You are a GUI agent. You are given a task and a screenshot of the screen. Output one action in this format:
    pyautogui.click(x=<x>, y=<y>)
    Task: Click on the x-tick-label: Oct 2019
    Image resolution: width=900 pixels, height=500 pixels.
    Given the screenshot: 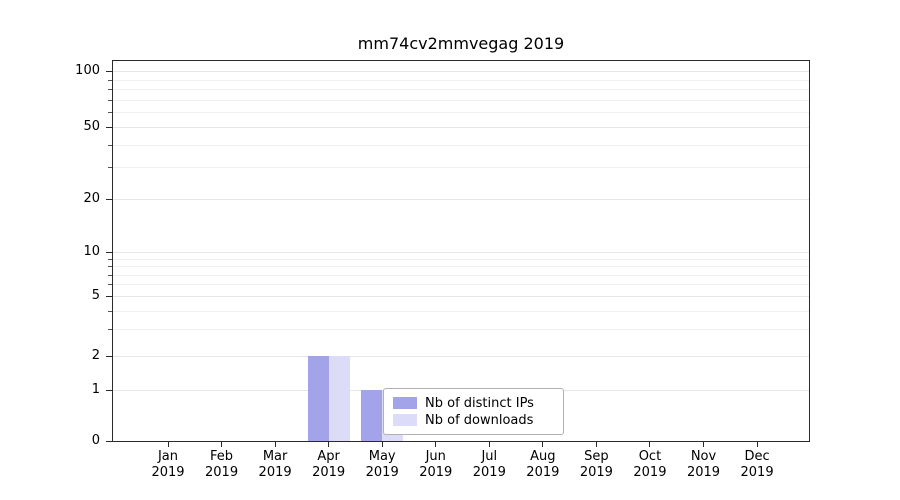 What is the action you would take?
    pyautogui.click(x=650, y=464)
    